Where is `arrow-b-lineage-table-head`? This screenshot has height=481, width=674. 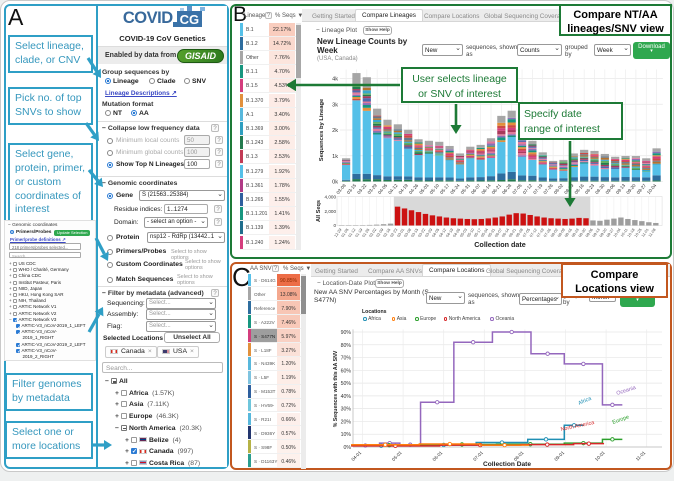
arrow-b-lineage-table-head is located at coordinates (291, 85).